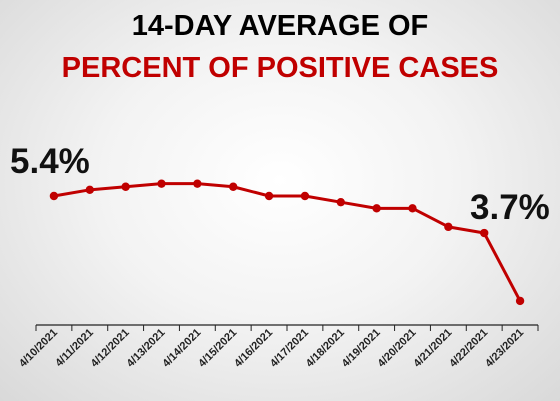 This screenshot has width=560, height=401. Describe the element at coordinates (510, 207) in the screenshot. I see `end-value-label: 3.7%` at that location.